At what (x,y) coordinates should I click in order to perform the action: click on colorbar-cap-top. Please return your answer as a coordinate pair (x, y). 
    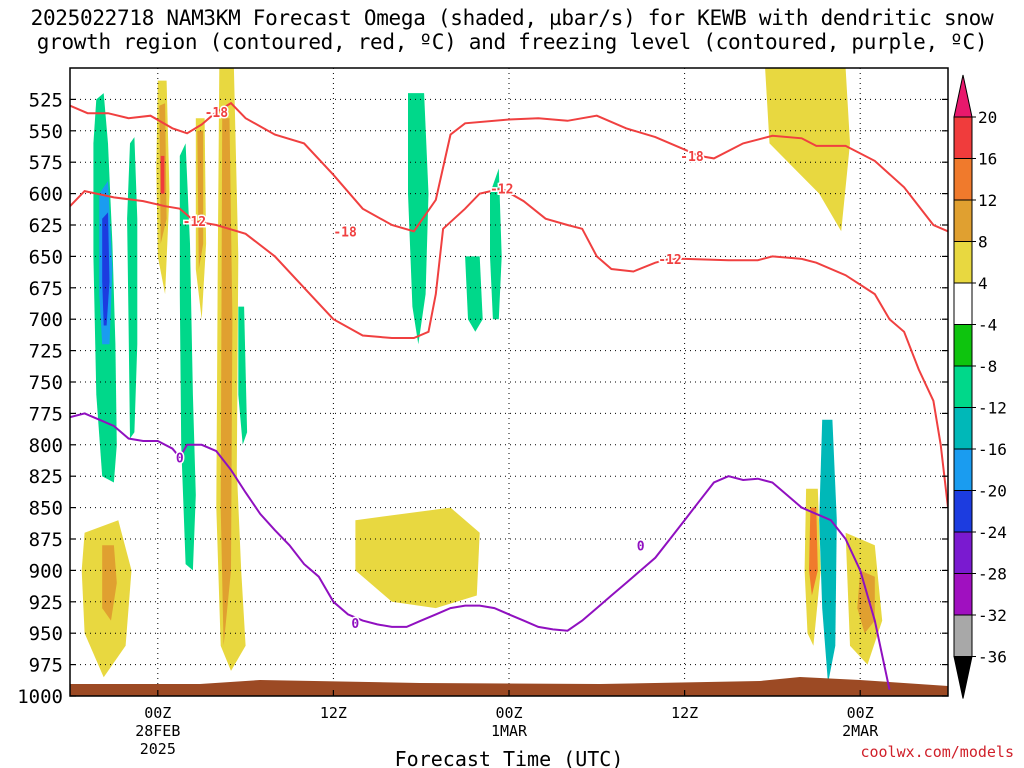
    Looking at the image, I should click on (963, 96).